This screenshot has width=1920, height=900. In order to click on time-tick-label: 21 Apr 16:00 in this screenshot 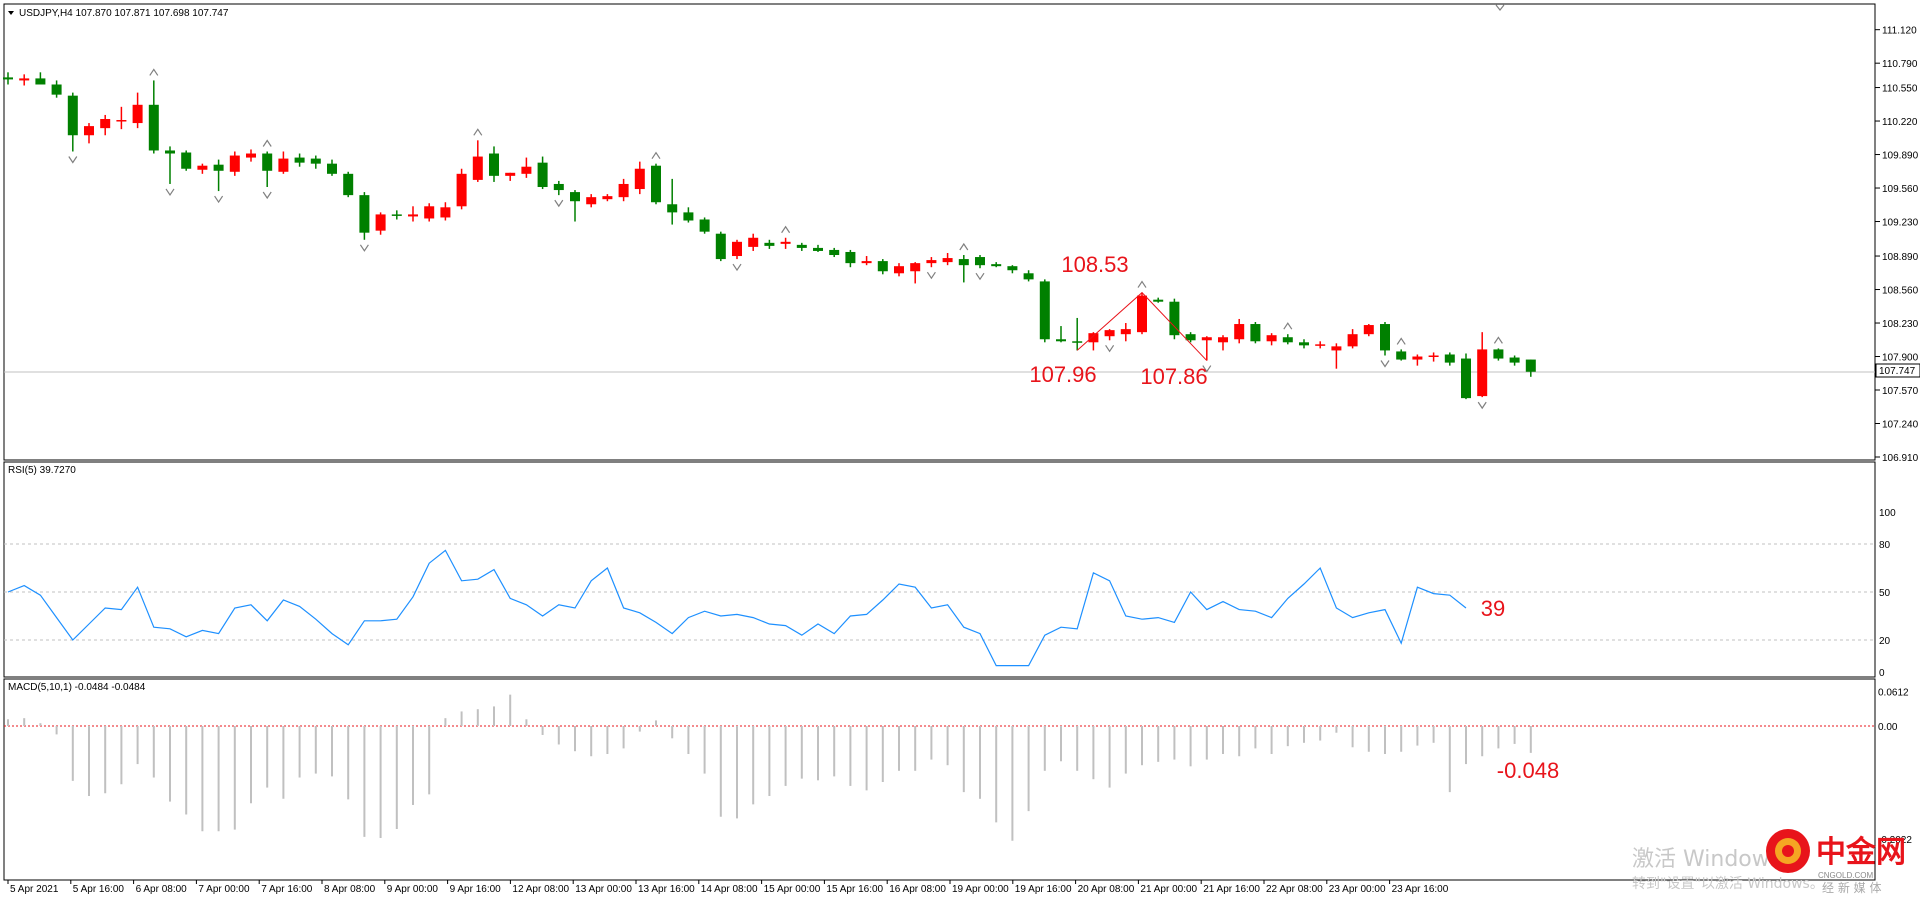, I will do `click(1231, 889)`.